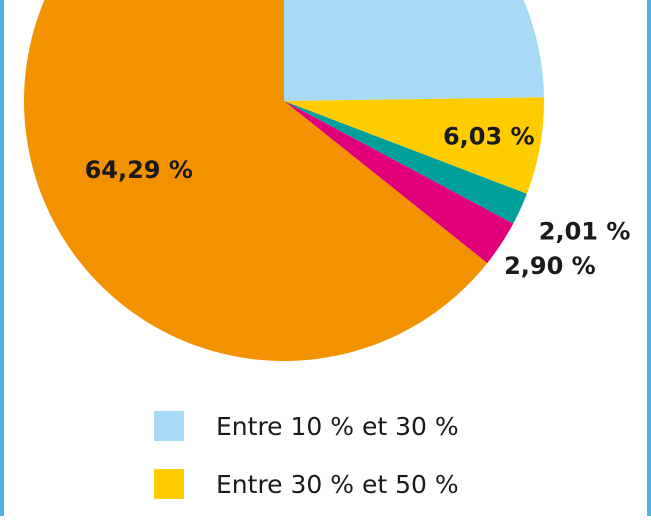  Describe the element at coordinates (337, 426) in the screenshot. I see `legend-label: Entre 10 % et 30 %` at that location.